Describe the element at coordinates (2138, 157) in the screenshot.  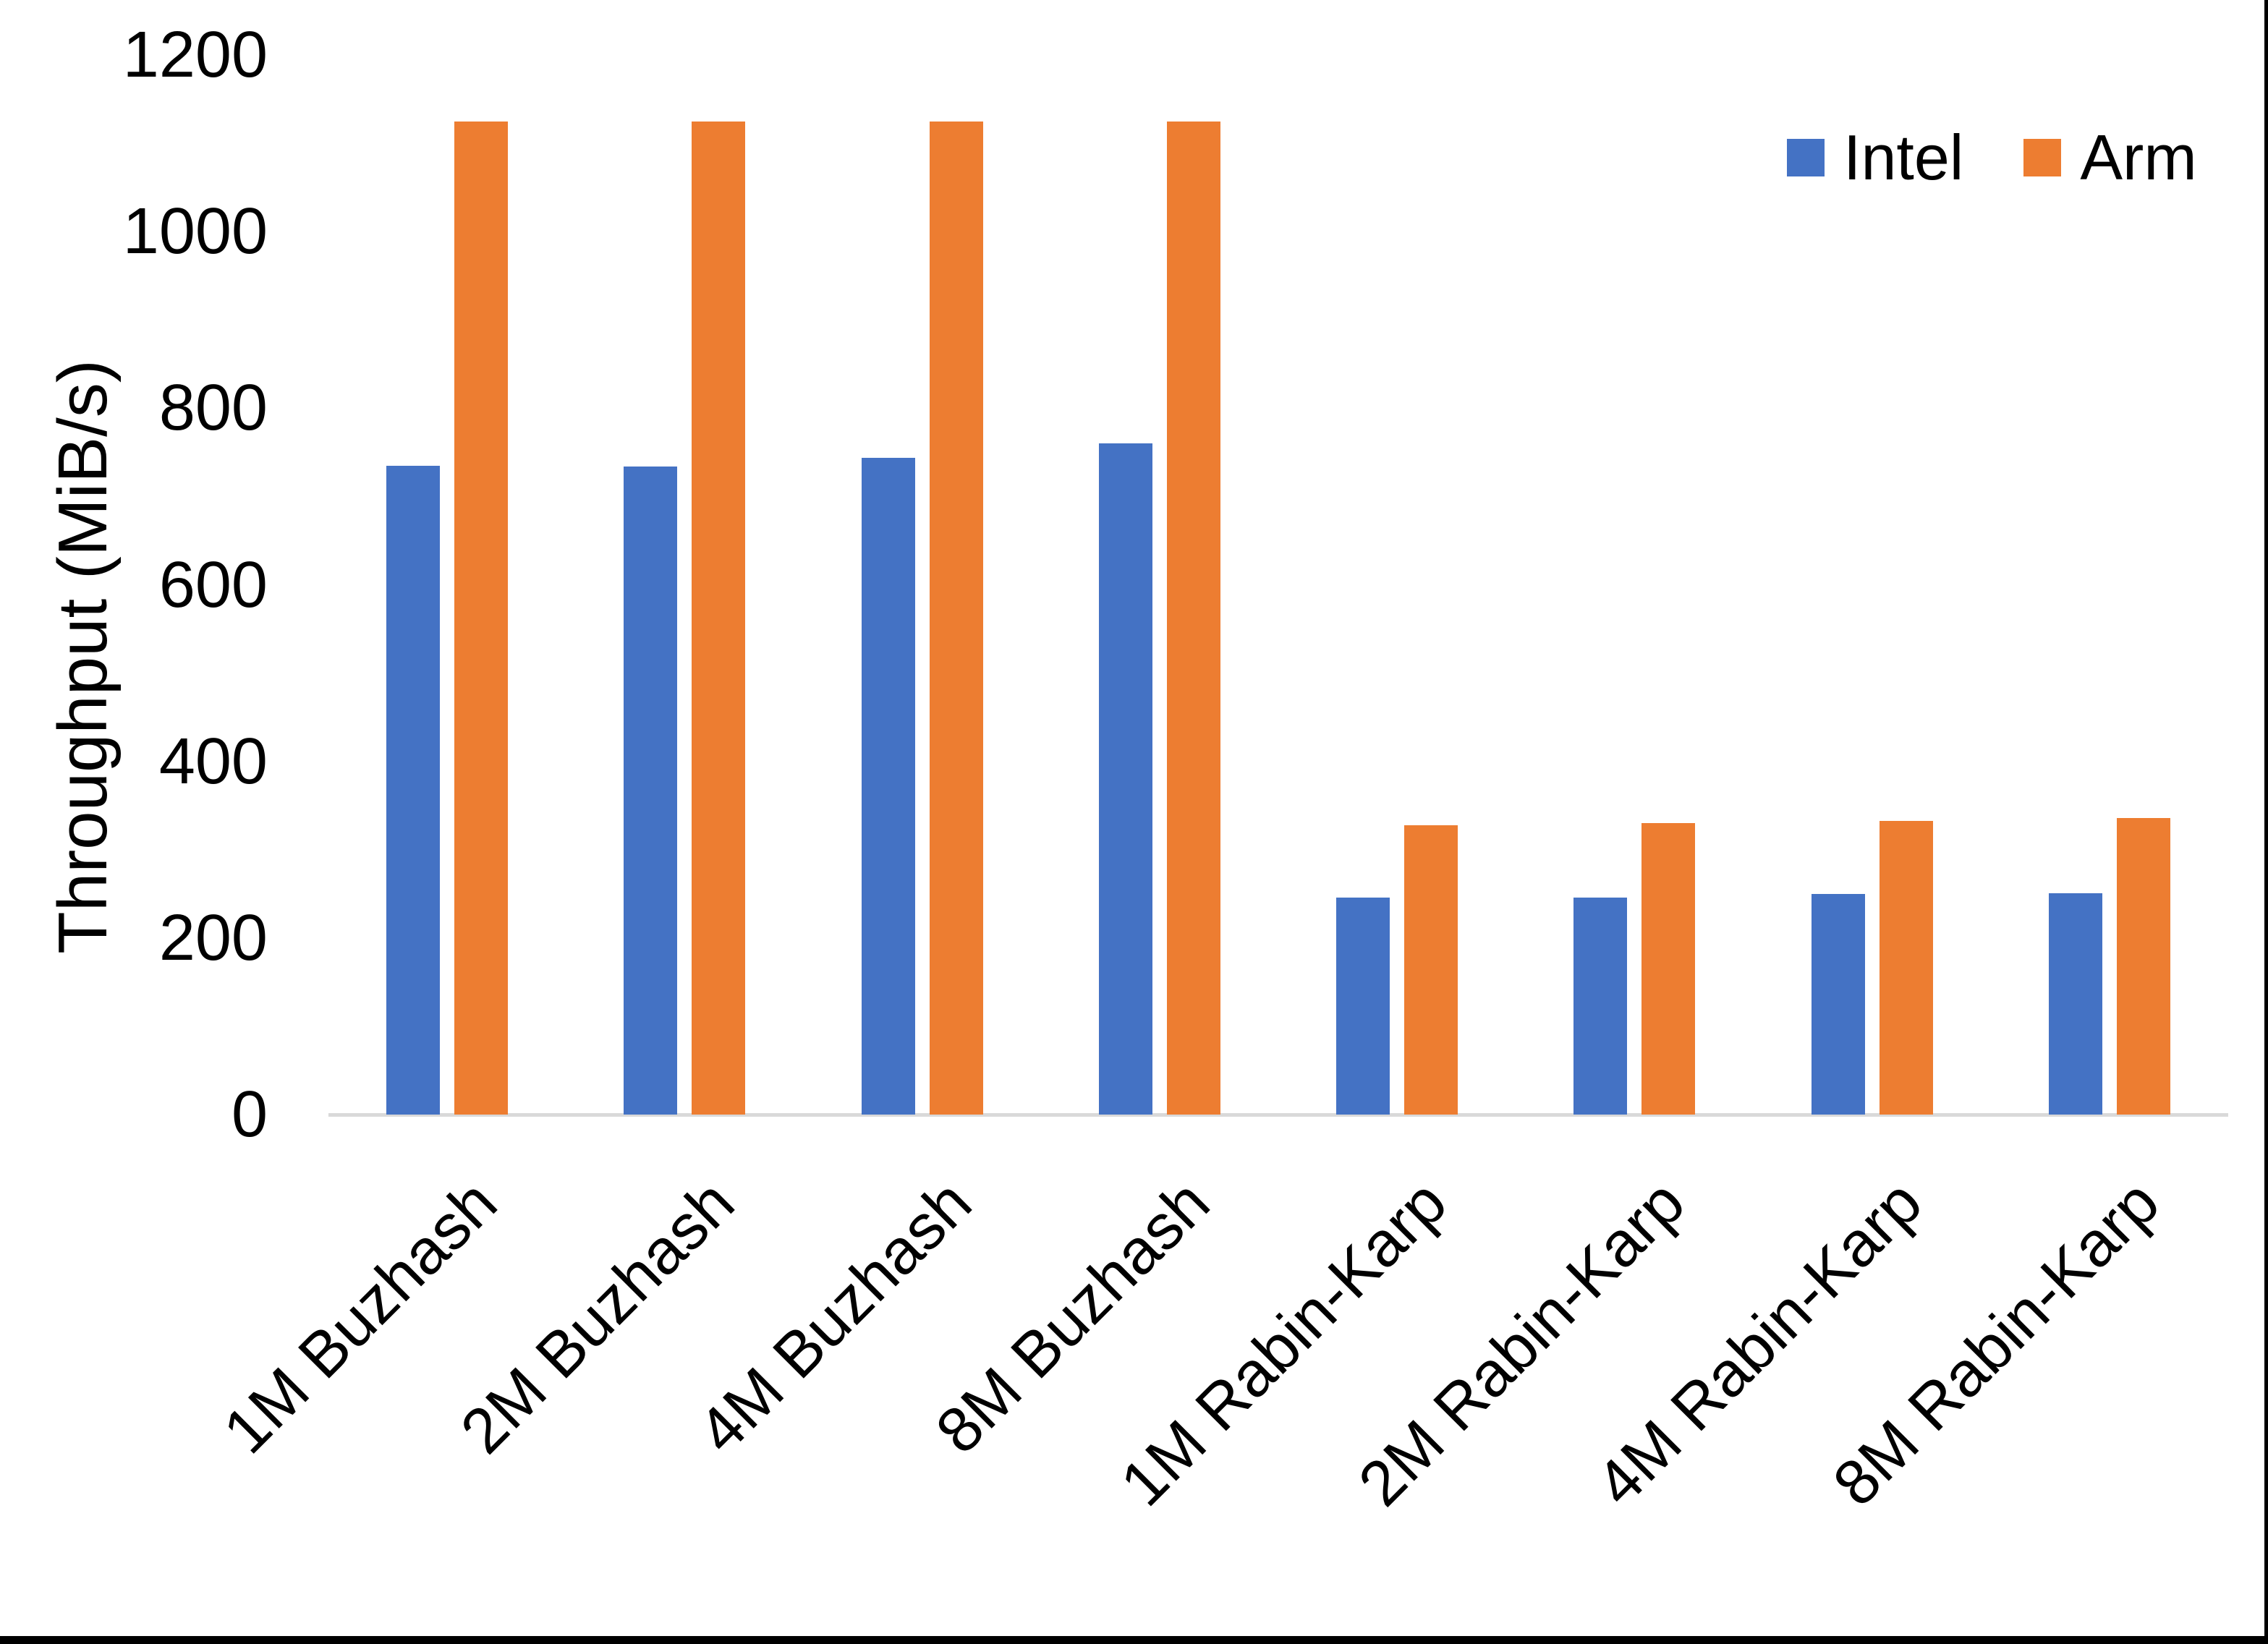
I see `legend-label-arm: Arm` at that location.